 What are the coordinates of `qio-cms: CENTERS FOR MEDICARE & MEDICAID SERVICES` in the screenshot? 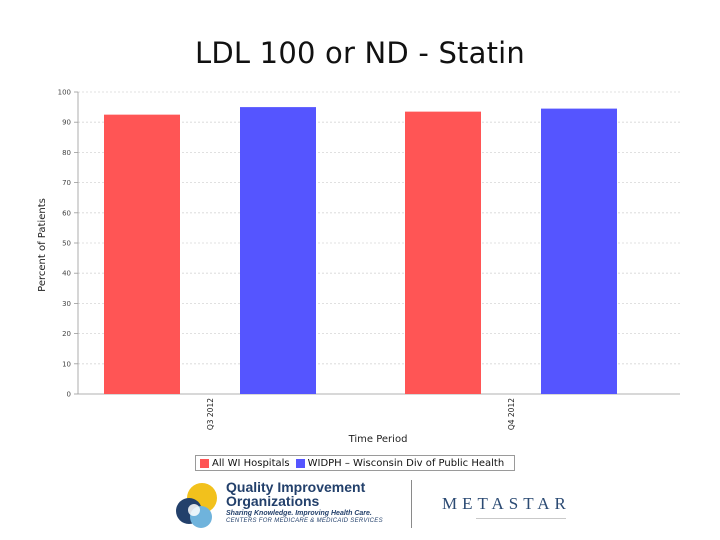 It's located at (304, 521).